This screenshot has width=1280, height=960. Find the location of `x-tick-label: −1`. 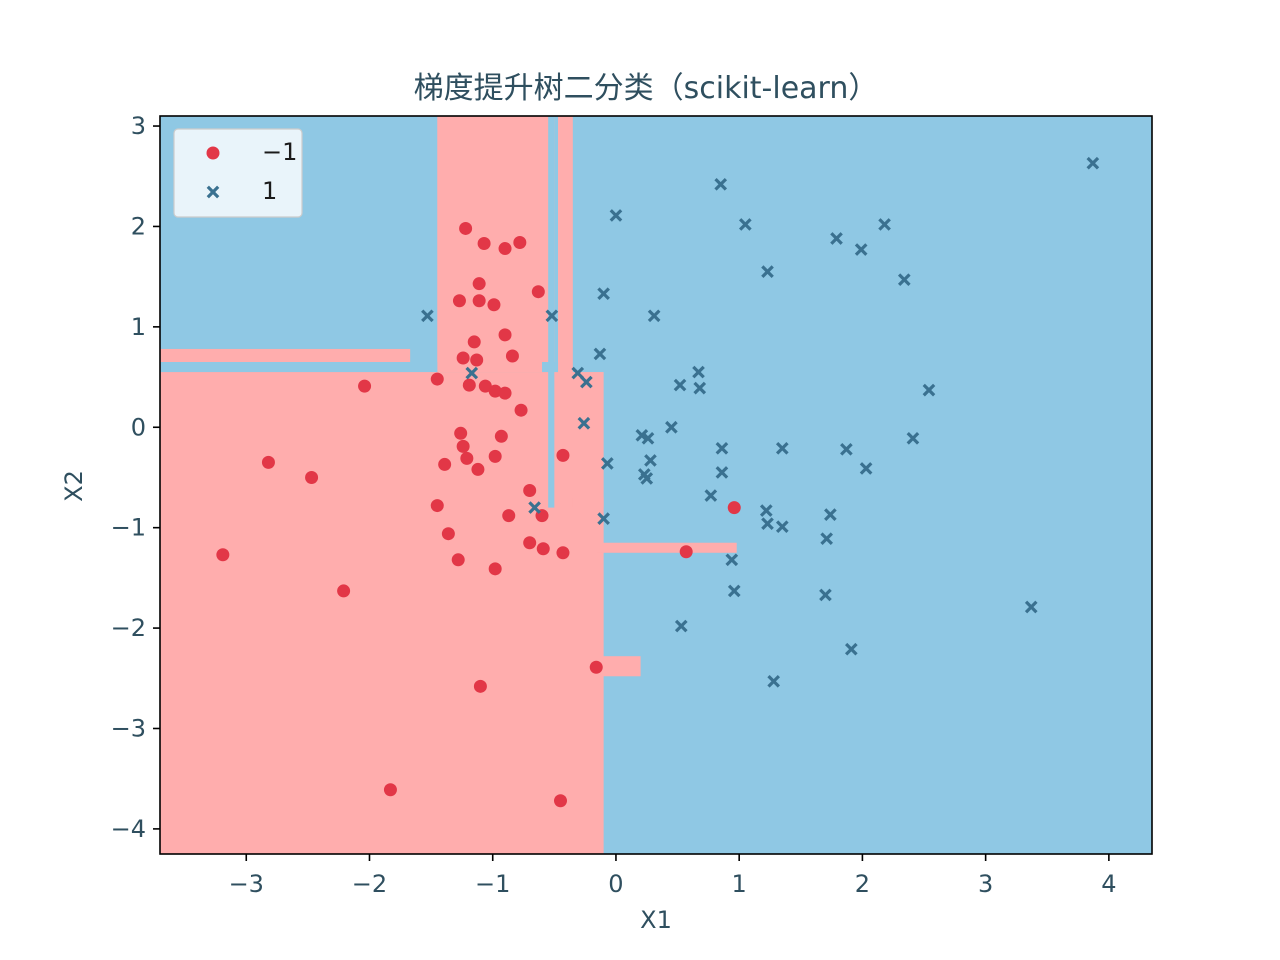

x-tick-label: −1 is located at coordinates (492, 884).